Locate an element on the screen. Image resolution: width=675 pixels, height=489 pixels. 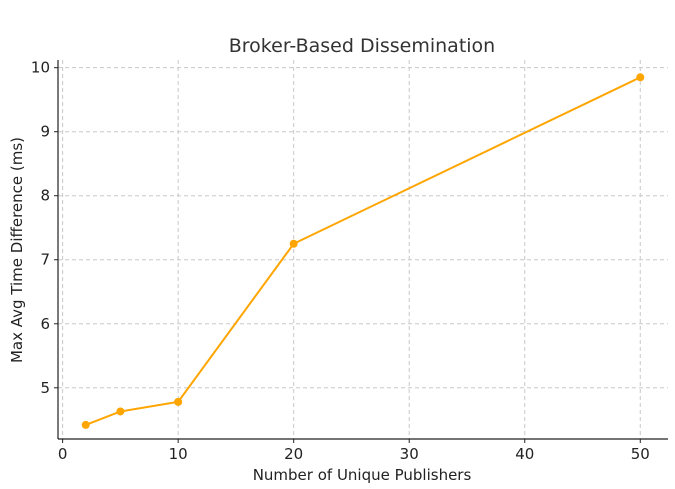
y-tick-label: 7 is located at coordinates (45, 260).